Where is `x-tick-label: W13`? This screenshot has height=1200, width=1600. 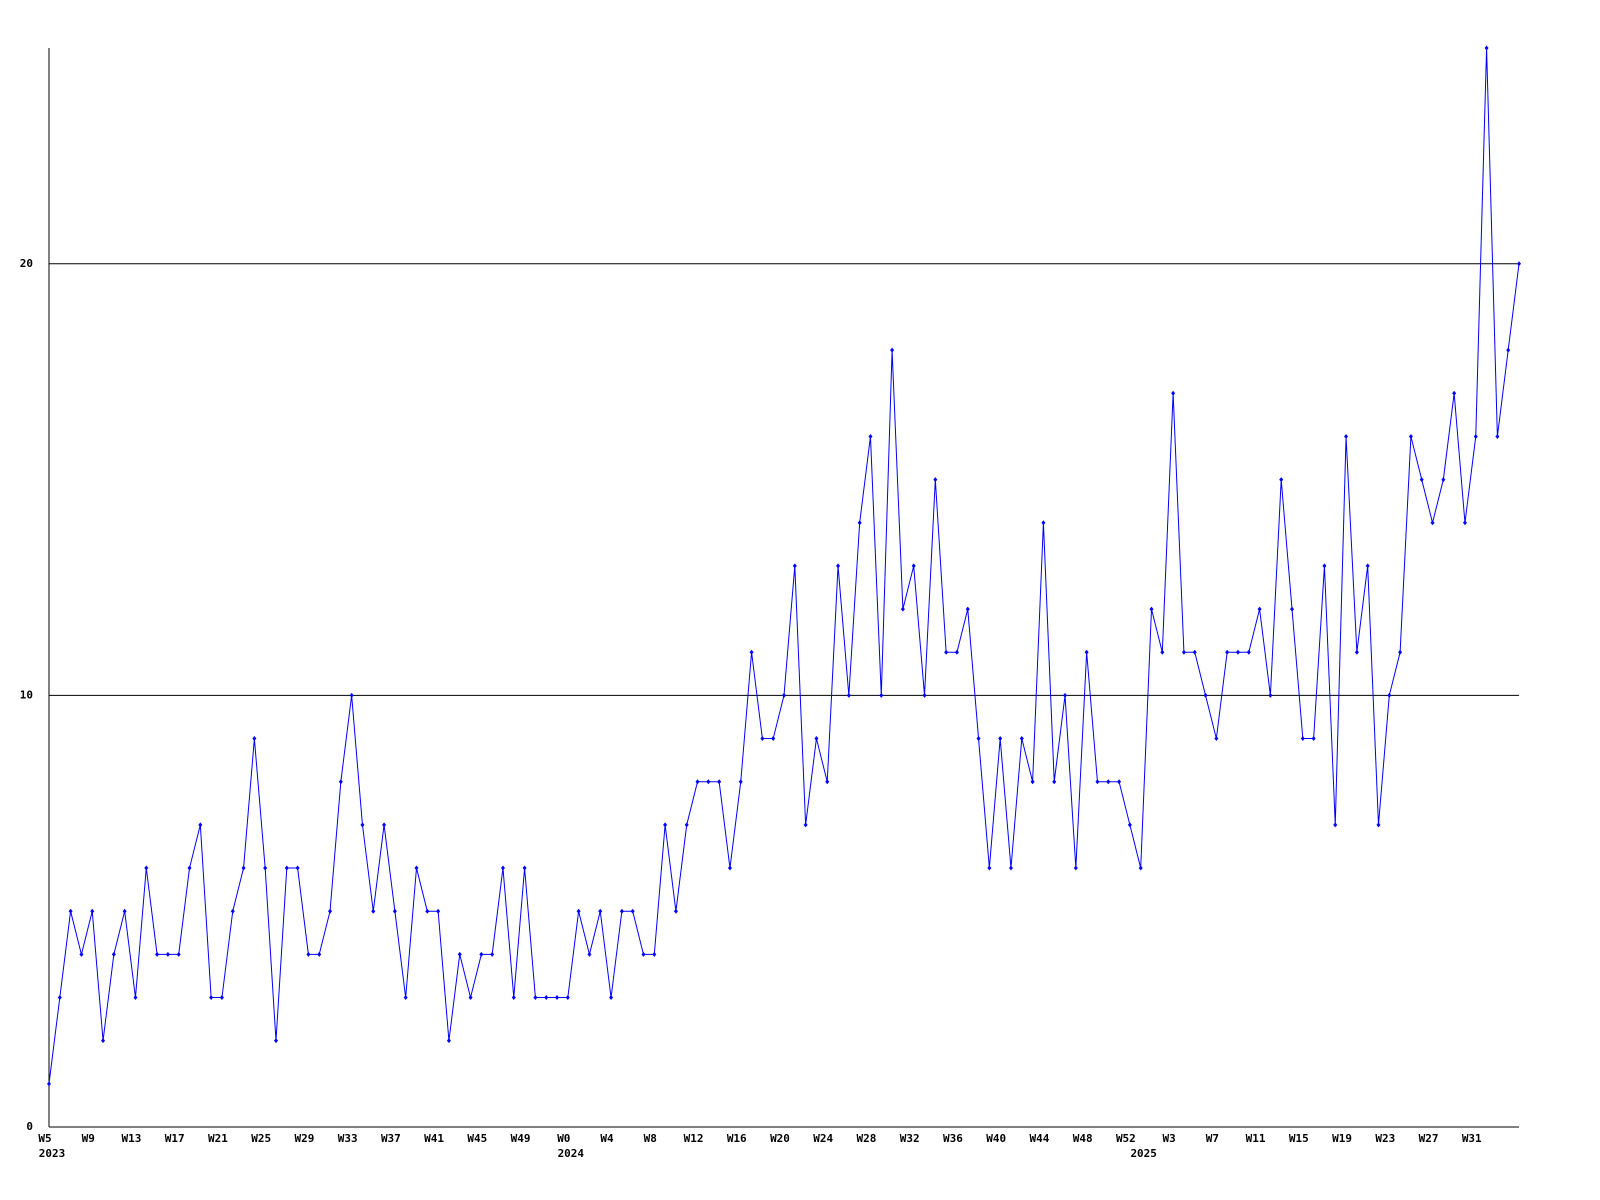 x-tick-label: W13 is located at coordinates (132, 1138).